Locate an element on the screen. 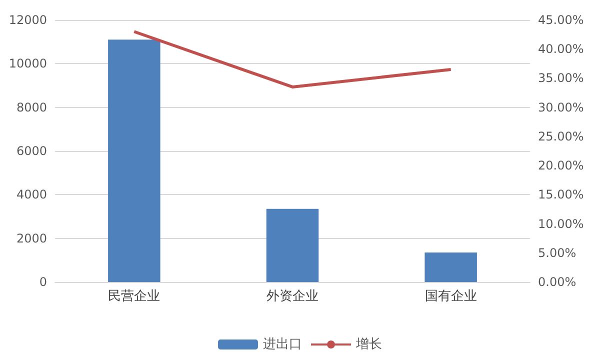 The image size is (600, 362). y-tick-label: 4000 is located at coordinates (31, 195).